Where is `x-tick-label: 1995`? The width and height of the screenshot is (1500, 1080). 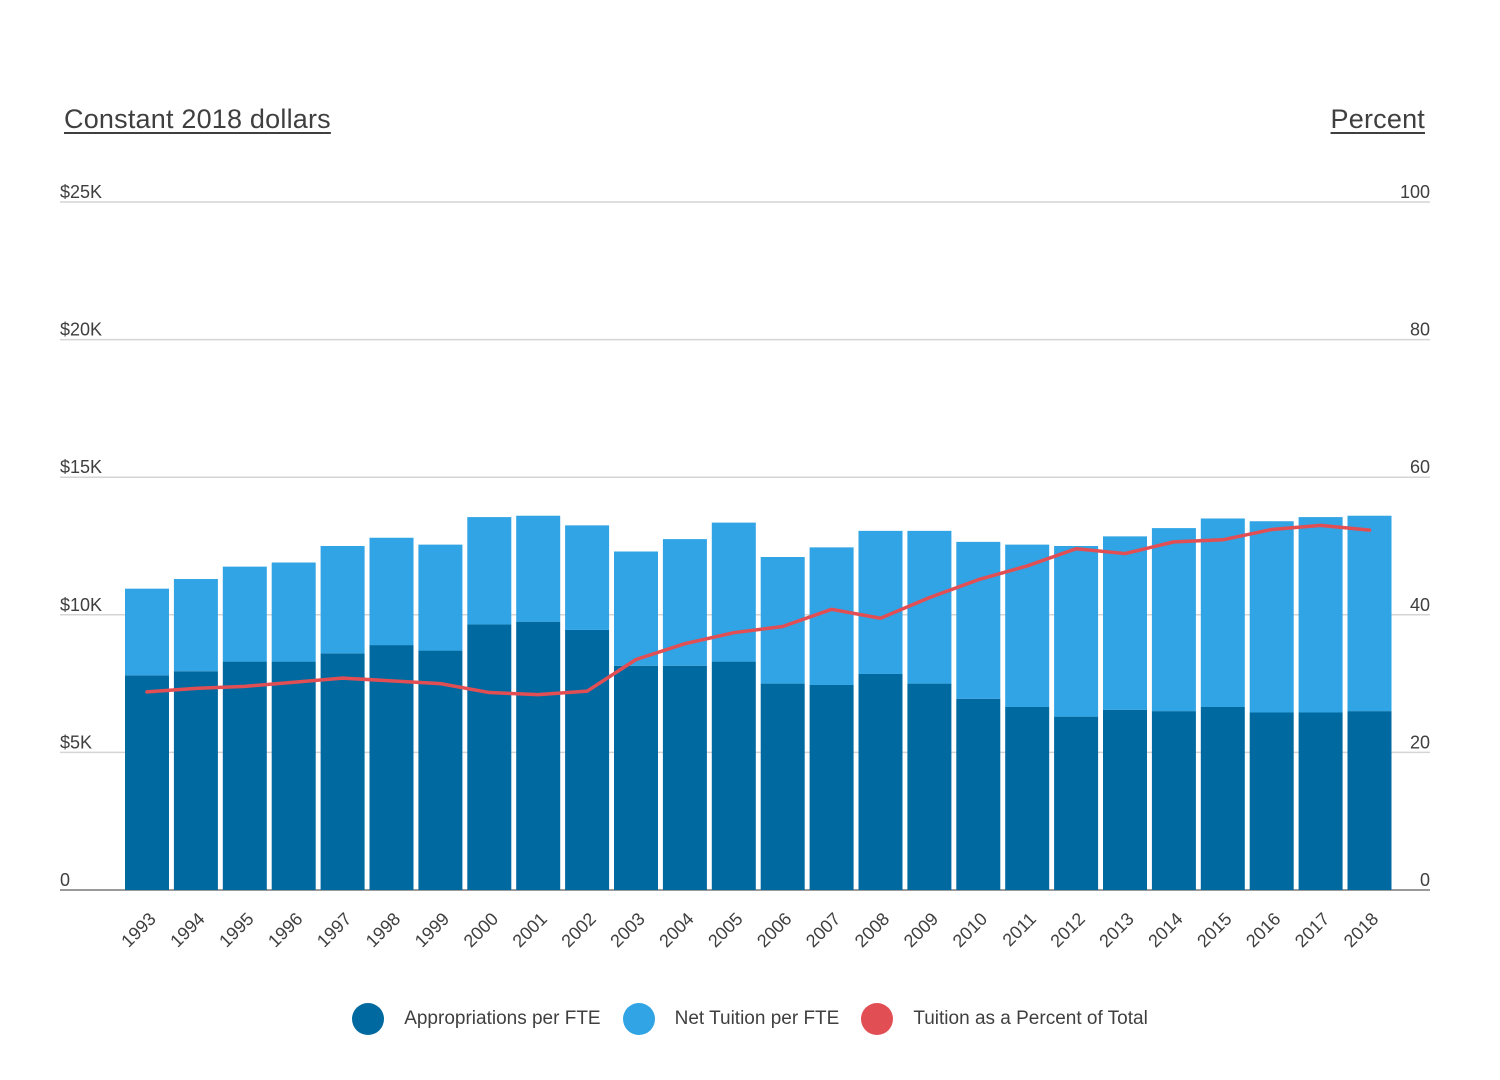
x-tick-label: 1995 is located at coordinates (236, 930).